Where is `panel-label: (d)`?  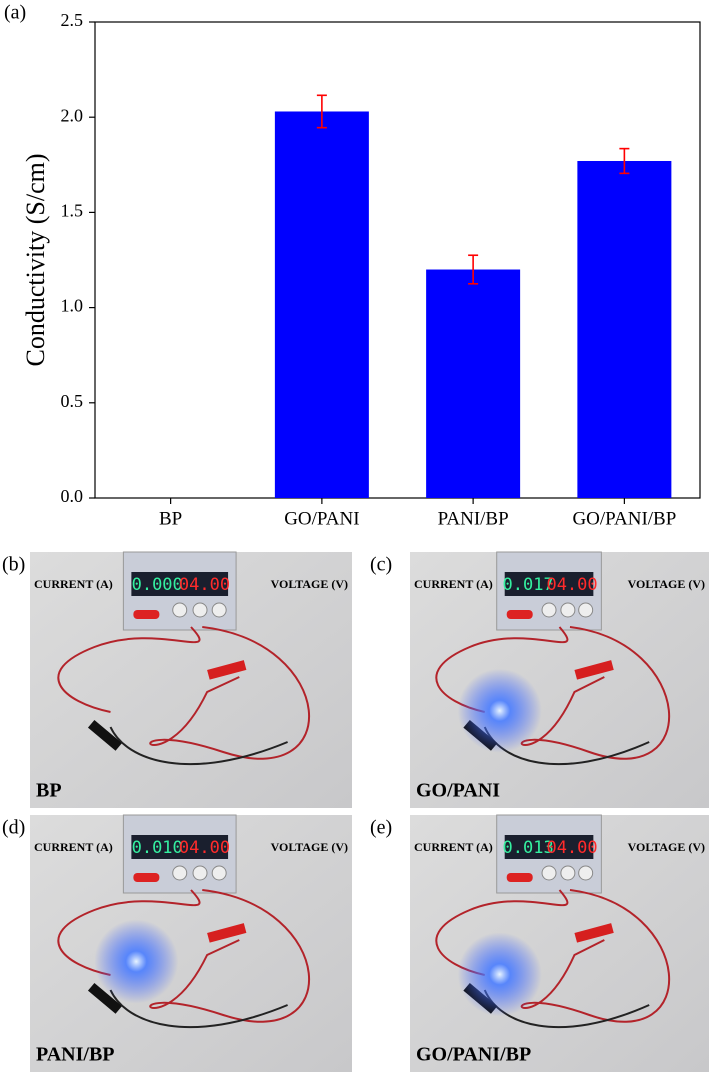 panel-label: (d) is located at coordinates (13, 828).